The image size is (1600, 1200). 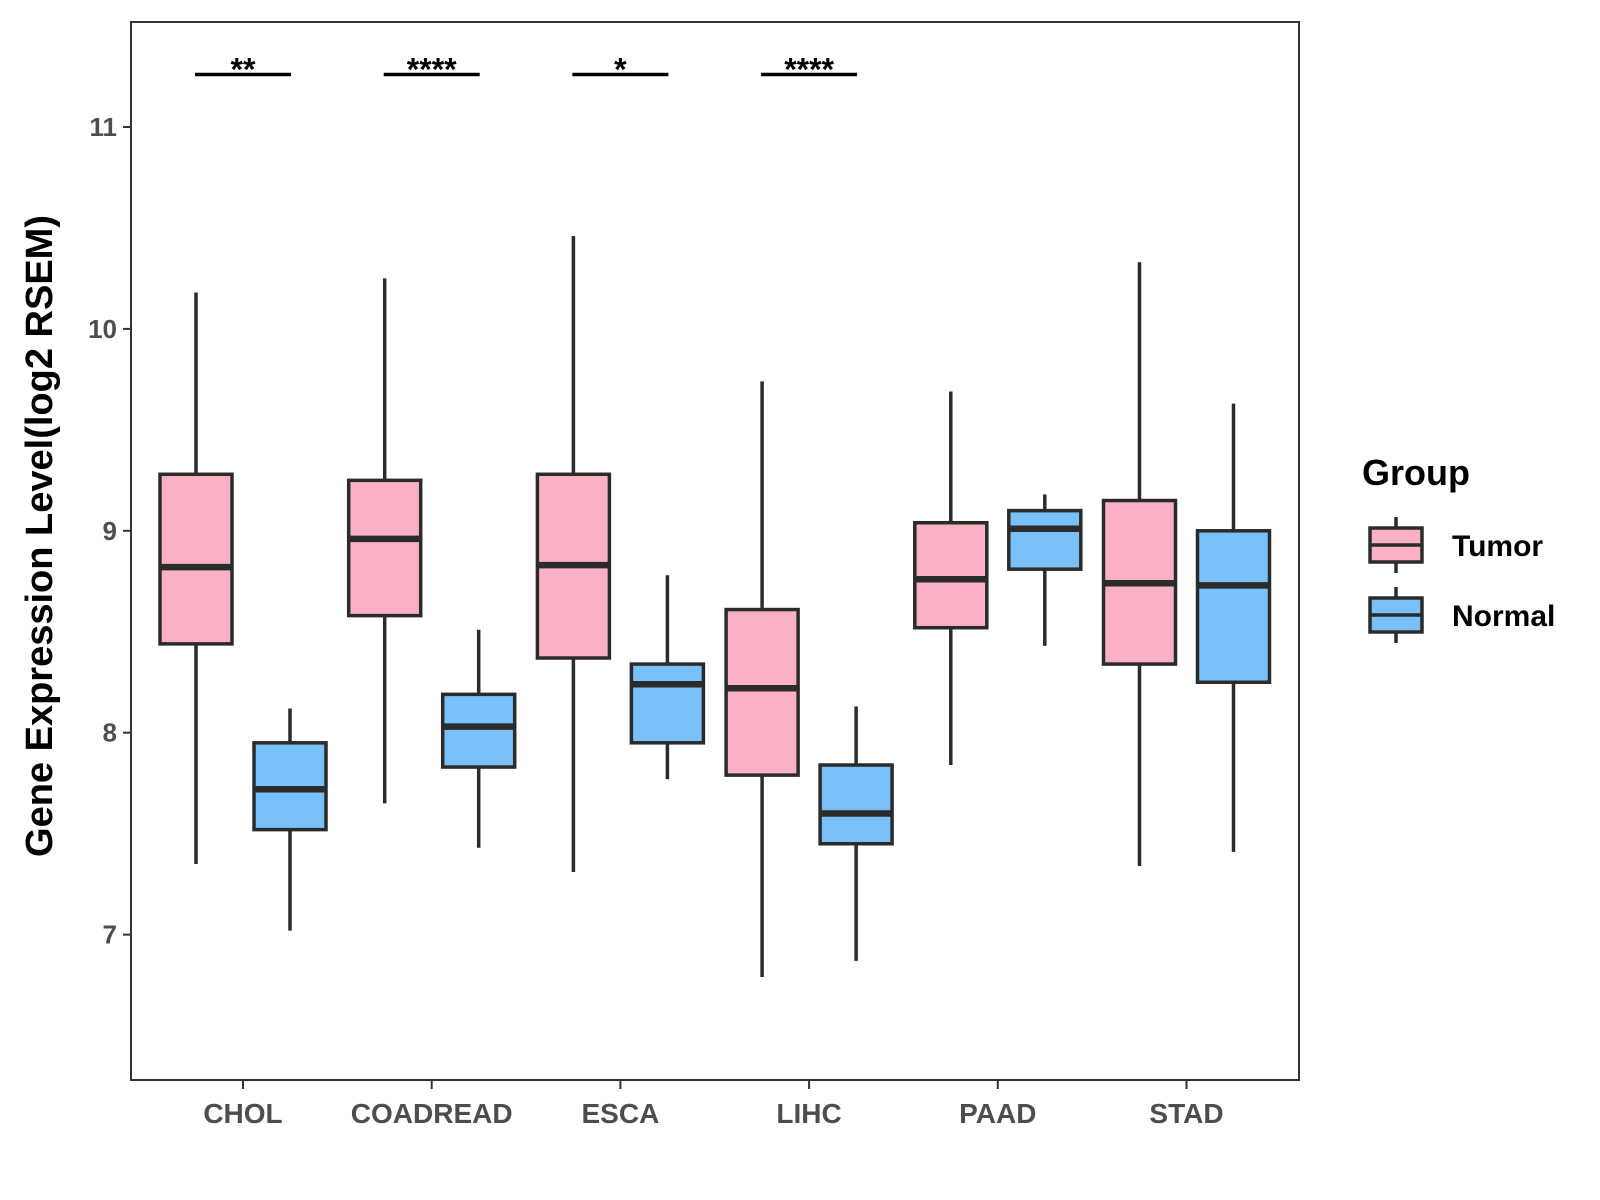 What do you see at coordinates (713, 1104) in the screenshot?
I see `x-axis: CHOL COADREAD ESCA LIHC PAAD STAD` at bounding box center [713, 1104].